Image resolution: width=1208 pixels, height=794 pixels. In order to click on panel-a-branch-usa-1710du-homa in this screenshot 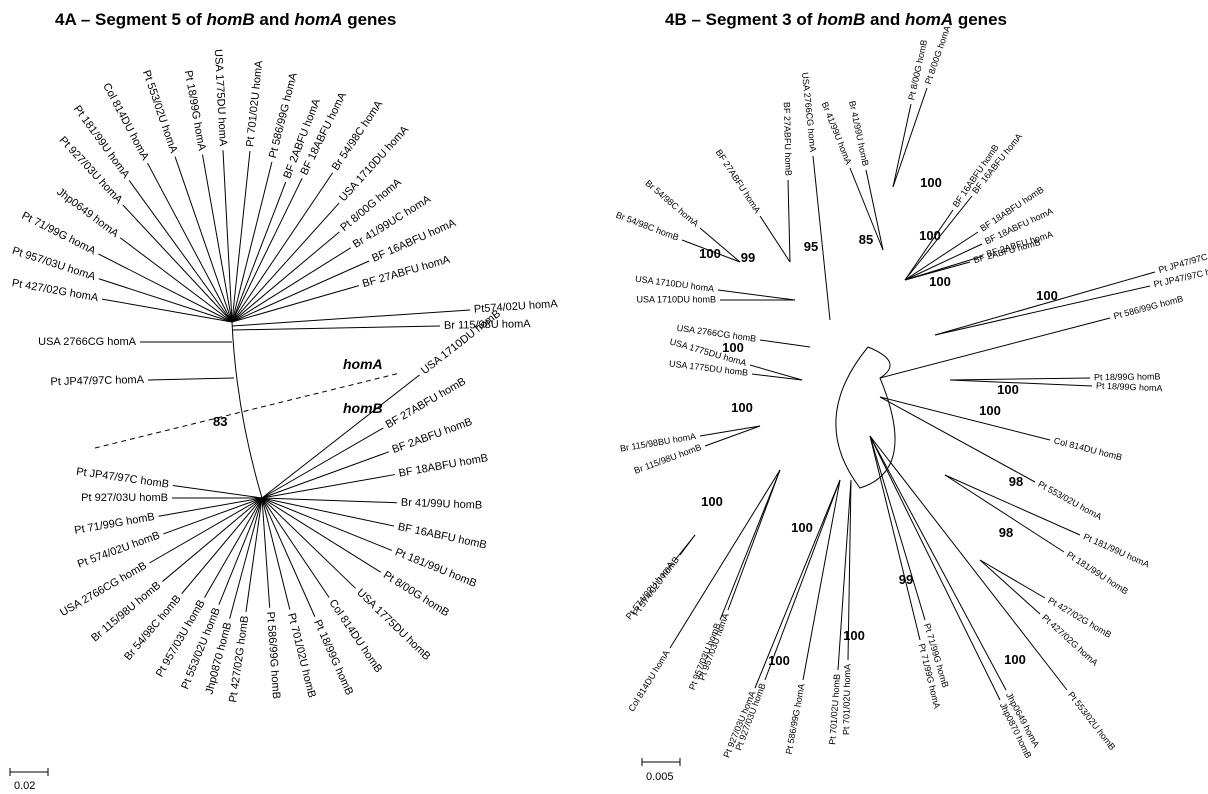, I will do `click(285, 262)`.